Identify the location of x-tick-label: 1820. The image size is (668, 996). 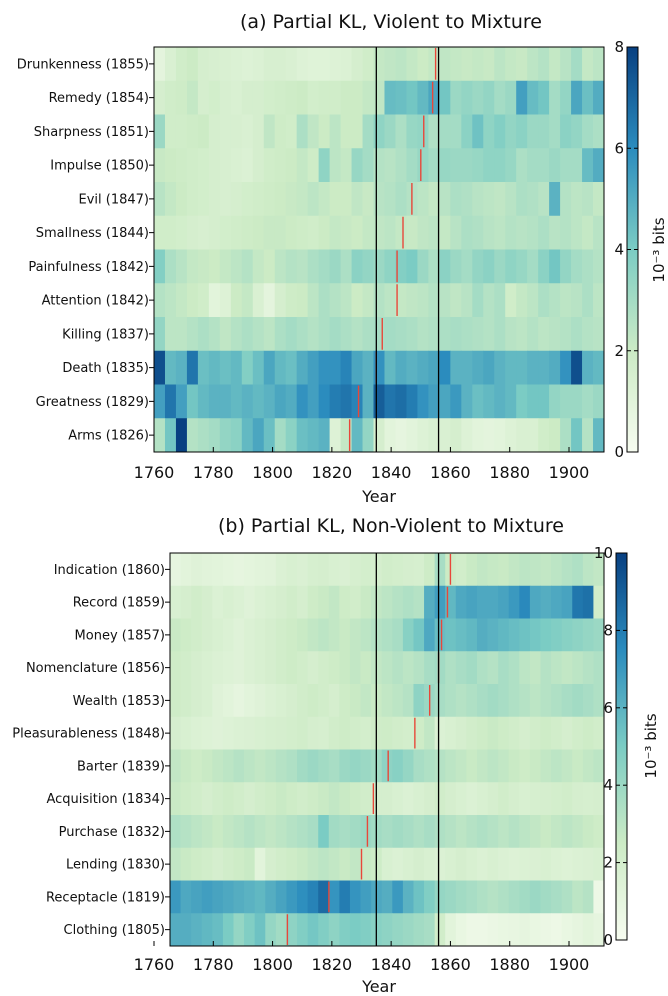
(332, 964).